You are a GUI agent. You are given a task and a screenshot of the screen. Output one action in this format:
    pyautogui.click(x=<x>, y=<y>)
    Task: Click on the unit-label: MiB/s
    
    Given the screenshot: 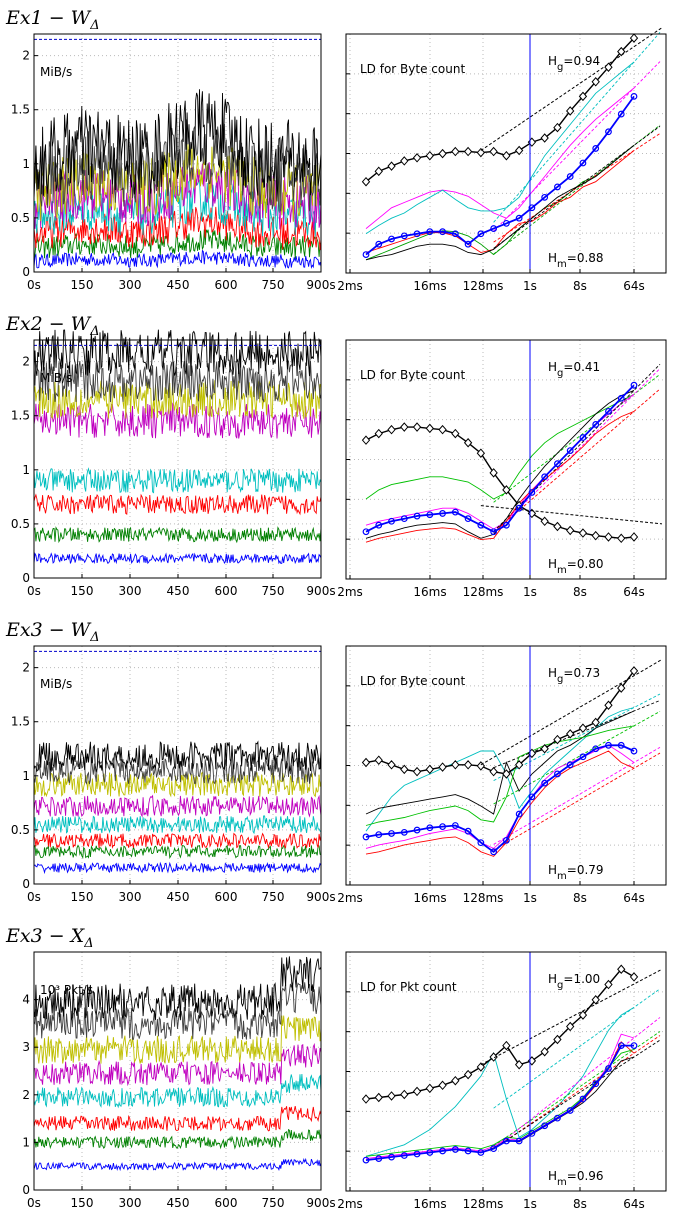 What is the action you would take?
    pyautogui.click(x=56, y=378)
    